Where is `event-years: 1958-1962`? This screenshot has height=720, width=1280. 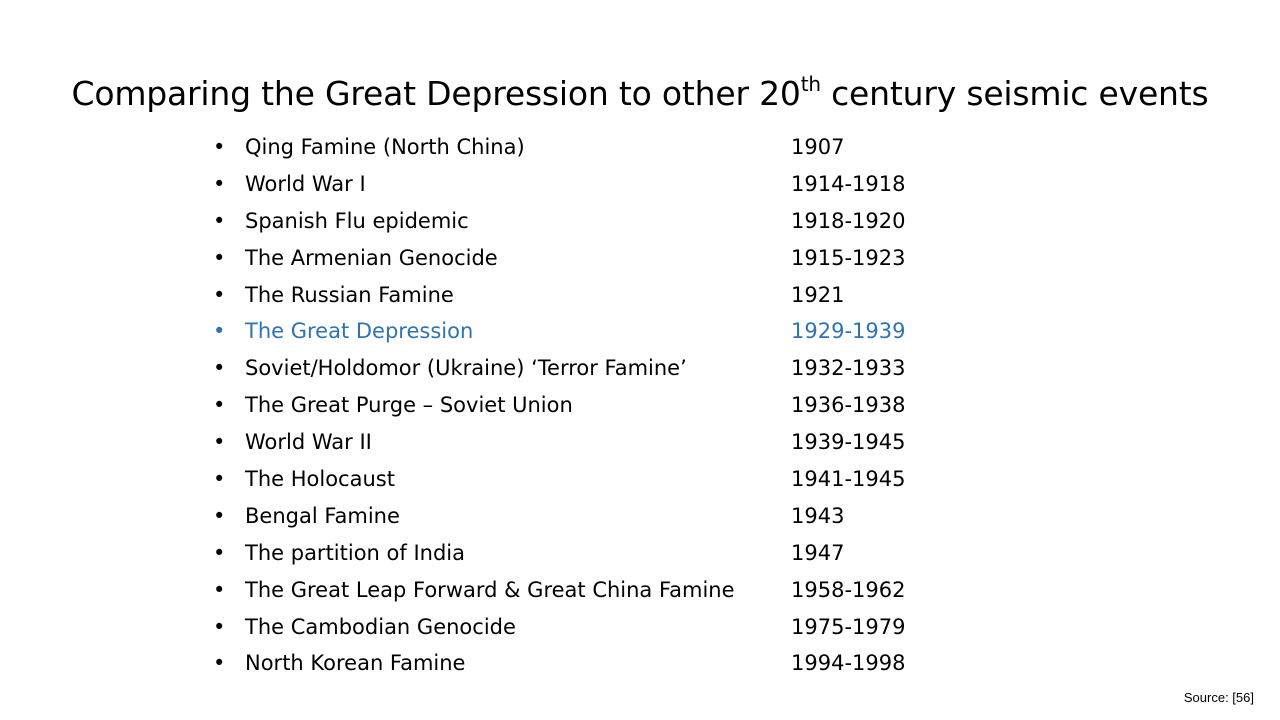
event-years: 1958-1962 is located at coordinates (848, 589).